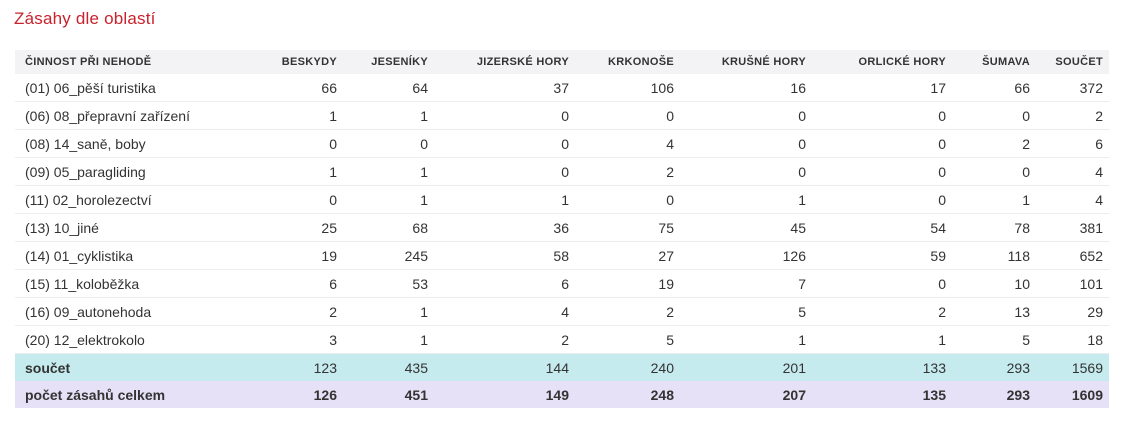  Describe the element at coordinates (627, 255) in the screenshot. I see `table-cell: 27` at that location.